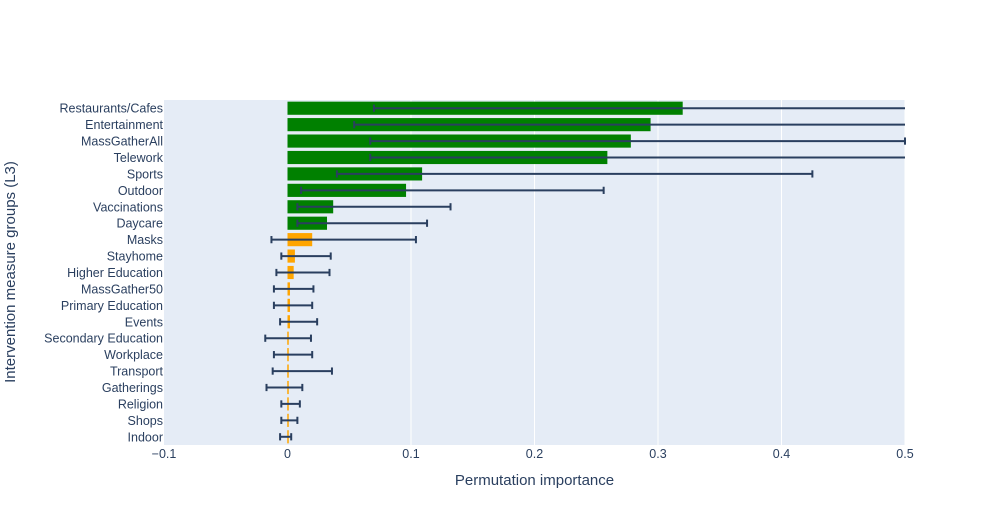 The image size is (985, 525). Describe the element at coordinates (112, 306) in the screenshot. I see `y-tick-label: Primary Education` at that location.